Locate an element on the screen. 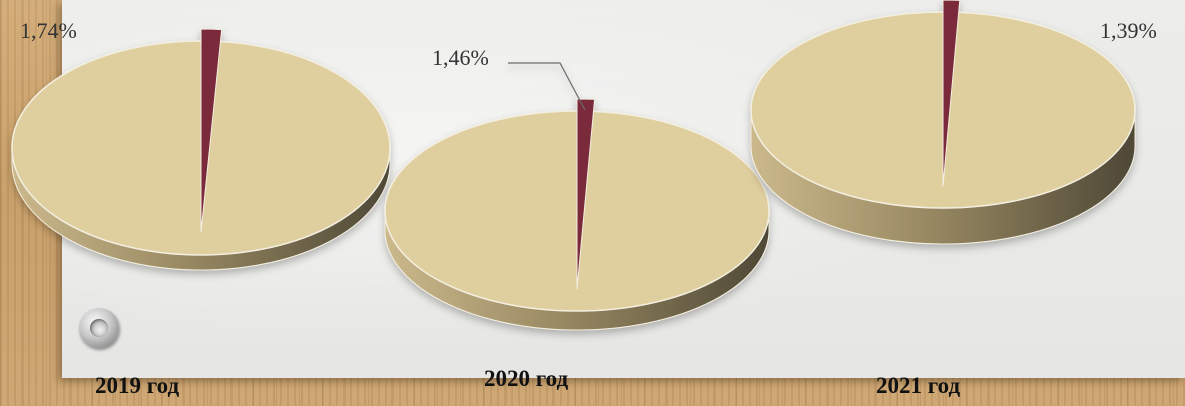 This screenshot has width=1185, height=406. pie-2019-slice is located at coordinates (211, 130).